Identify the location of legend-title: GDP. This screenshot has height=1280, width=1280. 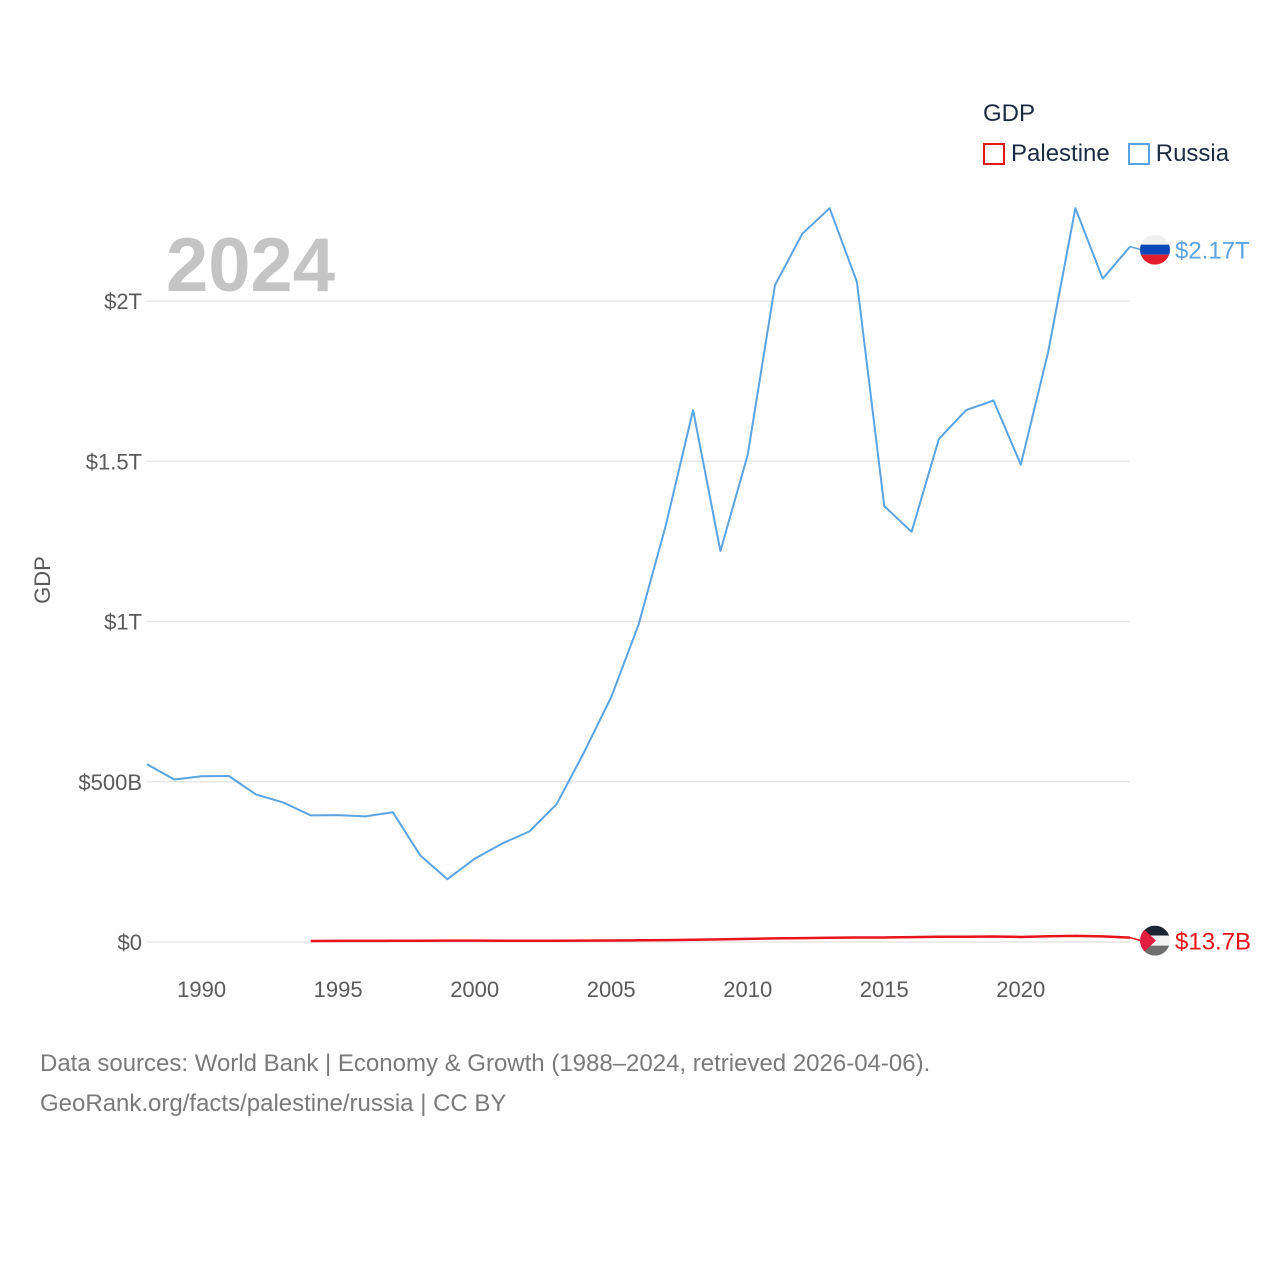
(1009, 113).